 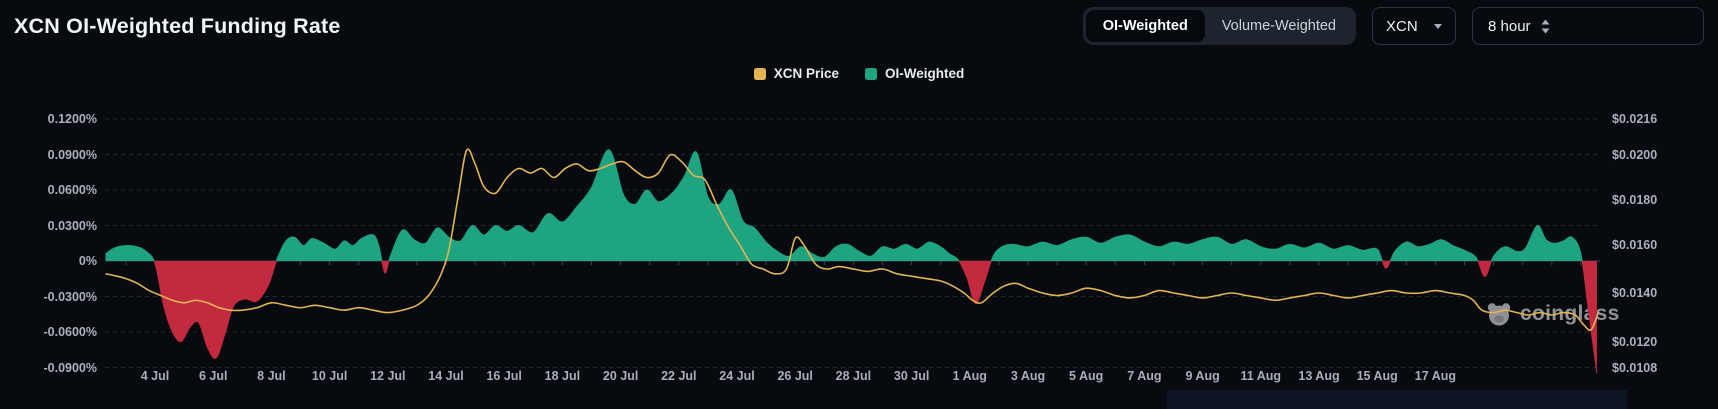 I want to click on left-axis-tick: 0.0900%, so click(x=72, y=154).